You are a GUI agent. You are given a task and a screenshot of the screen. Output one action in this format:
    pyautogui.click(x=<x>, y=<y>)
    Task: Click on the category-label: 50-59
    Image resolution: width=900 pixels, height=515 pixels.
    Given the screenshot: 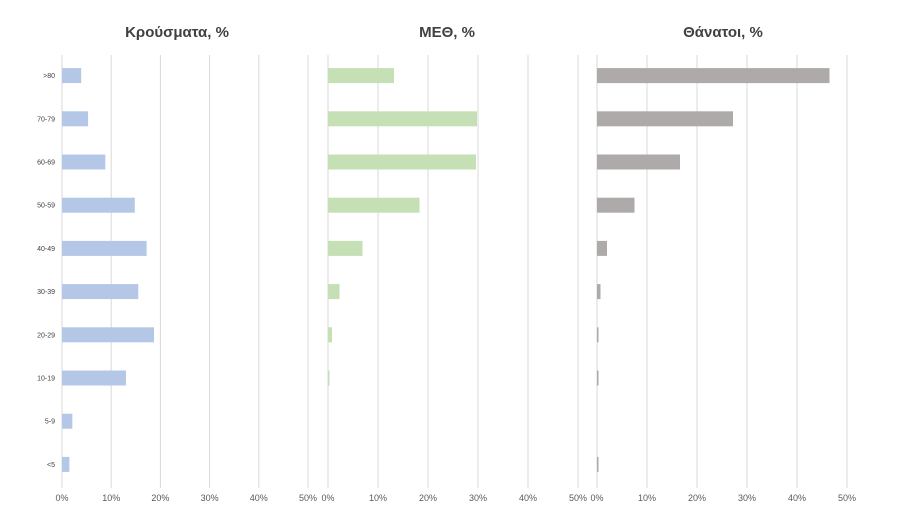 What is the action you would take?
    pyautogui.click(x=46, y=206)
    